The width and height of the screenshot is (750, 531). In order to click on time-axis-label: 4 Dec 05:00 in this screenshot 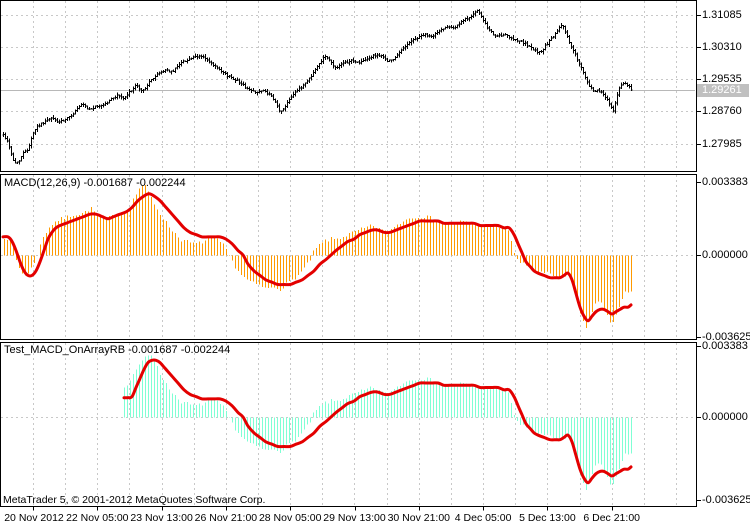, I will do `click(483, 518)`.